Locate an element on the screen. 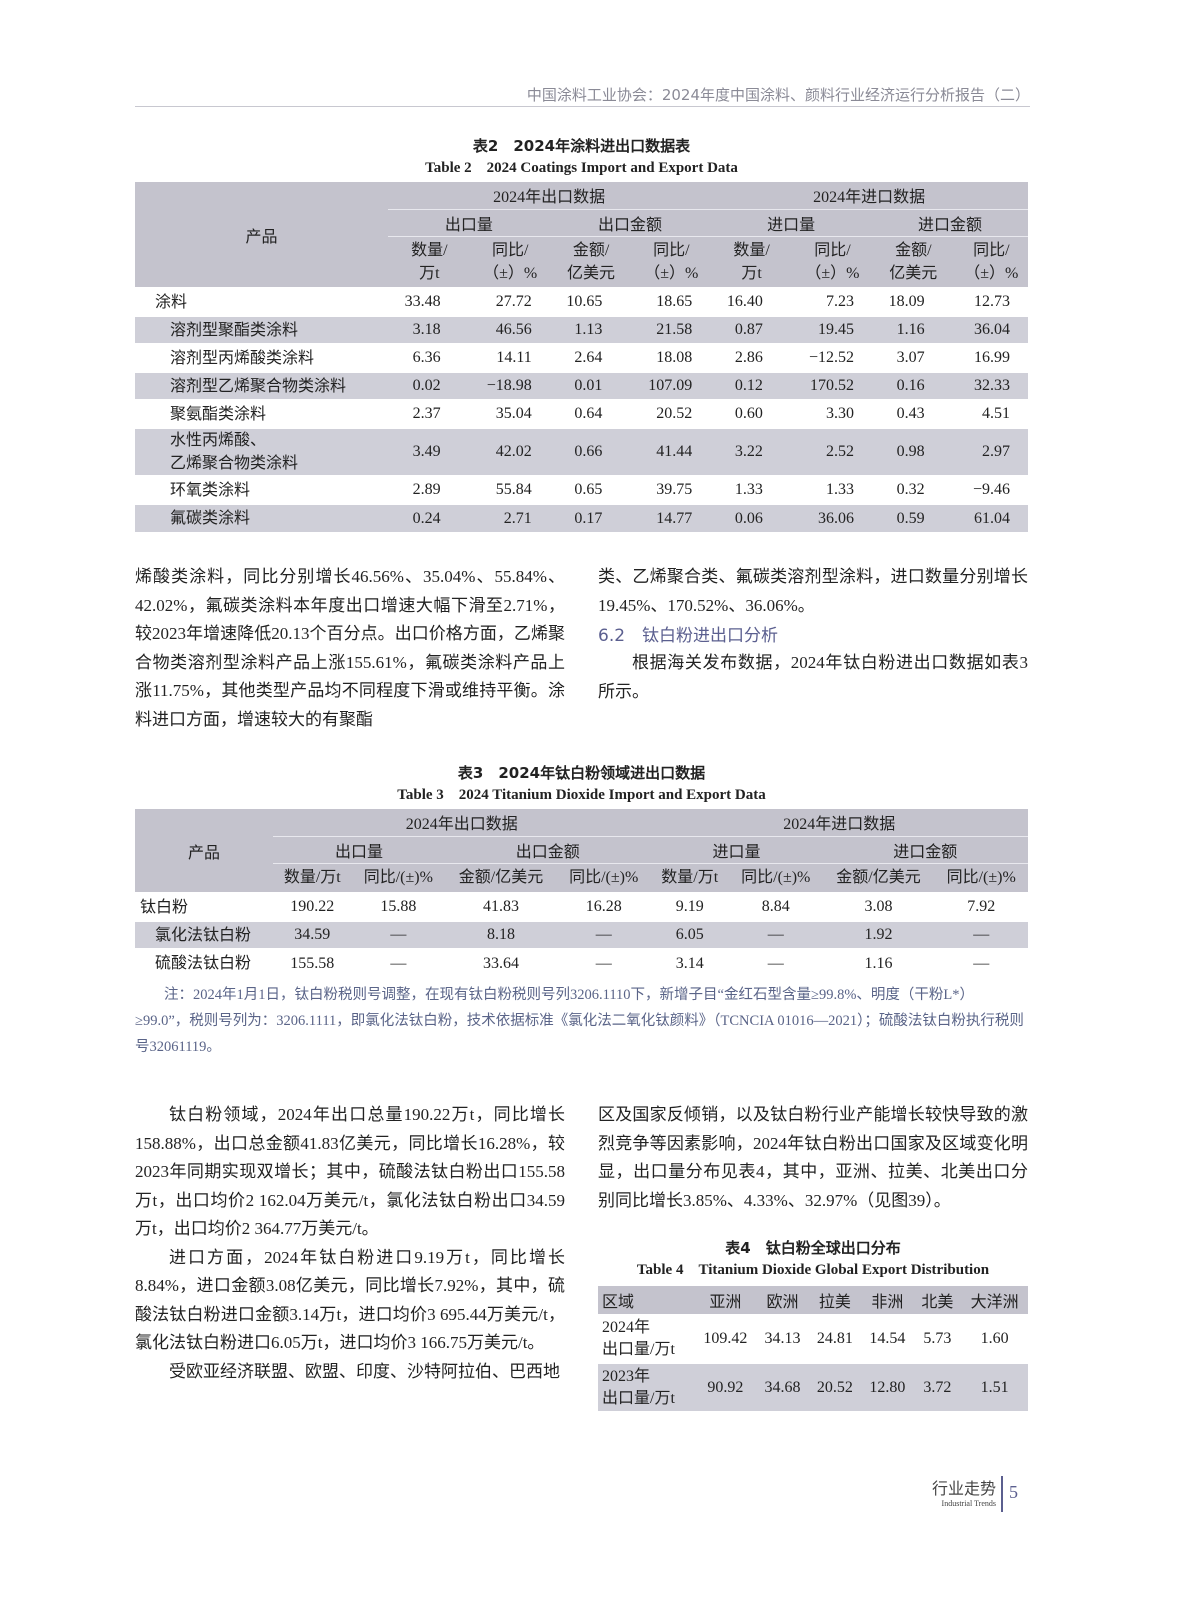 The width and height of the screenshot is (1187, 1600). row-value: 6.05 is located at coordinates (689, 934).